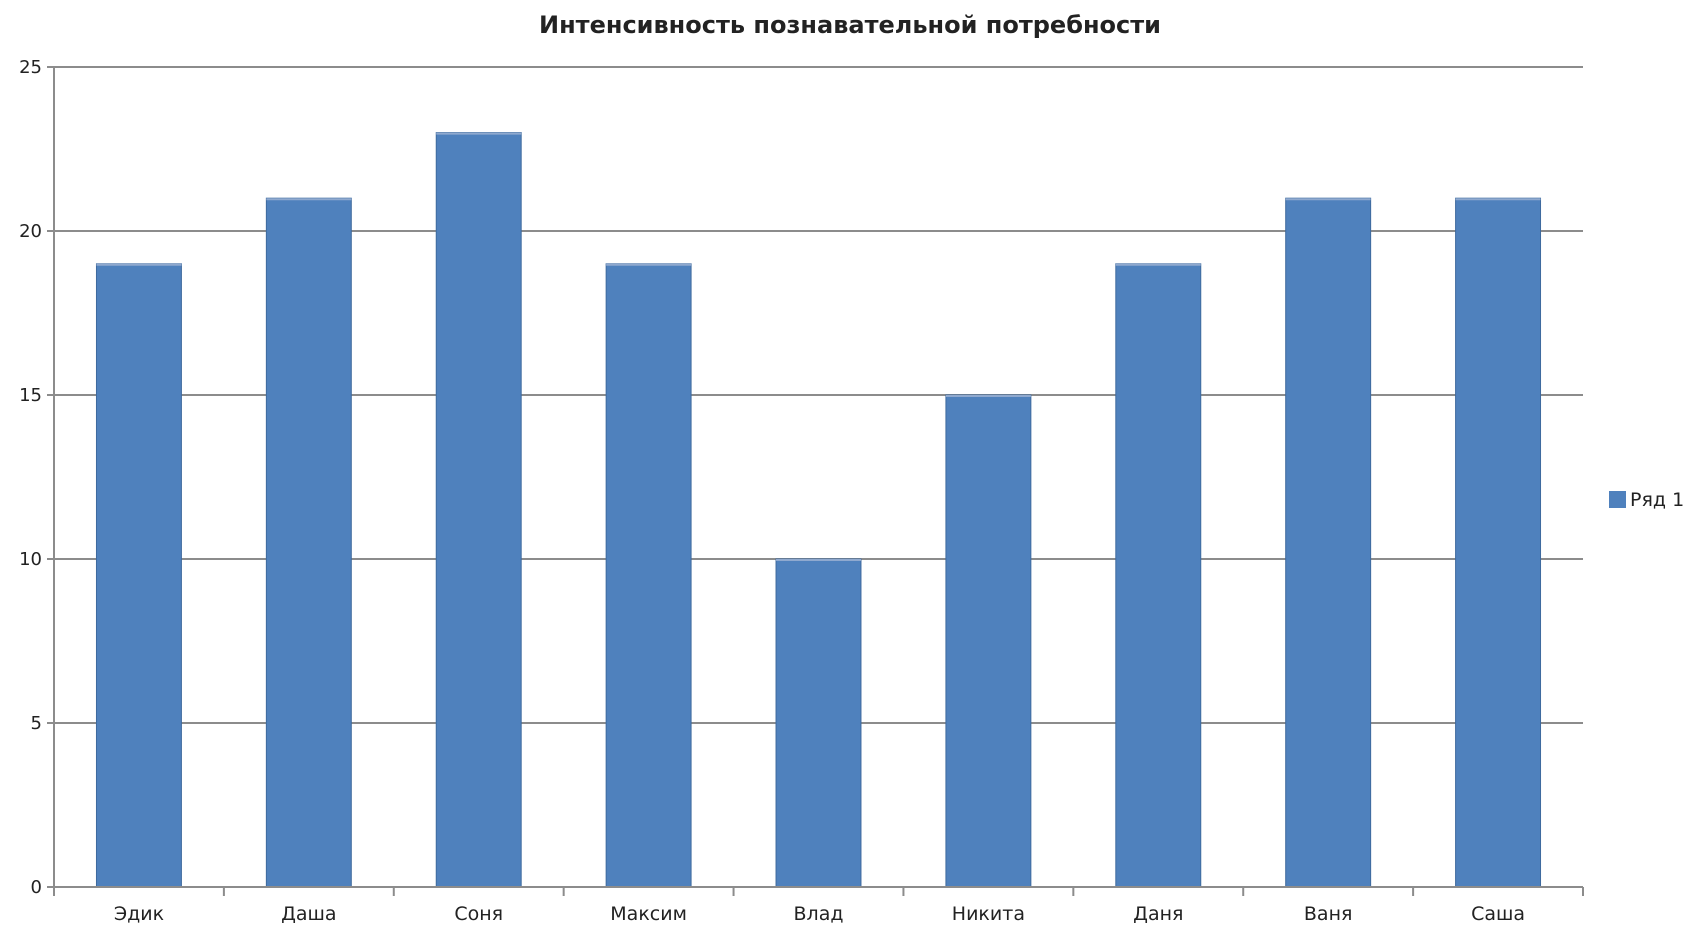  I want to click on x-tick-label: Соня, so click(478, 914).